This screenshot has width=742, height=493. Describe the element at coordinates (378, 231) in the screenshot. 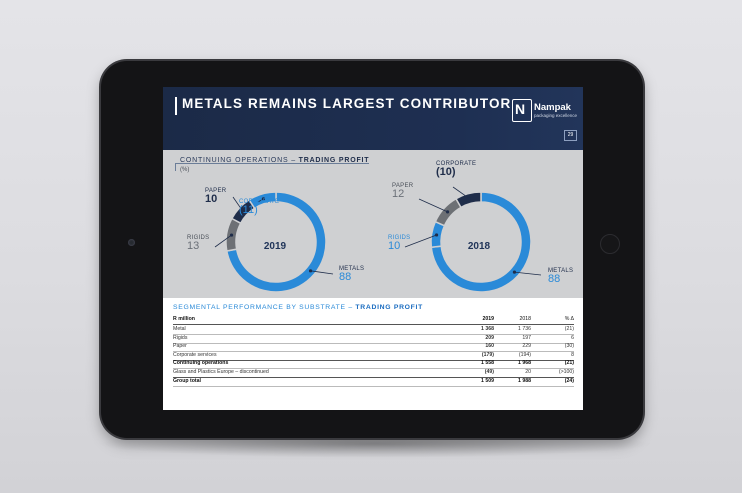

I see `leader-lines` at that location.